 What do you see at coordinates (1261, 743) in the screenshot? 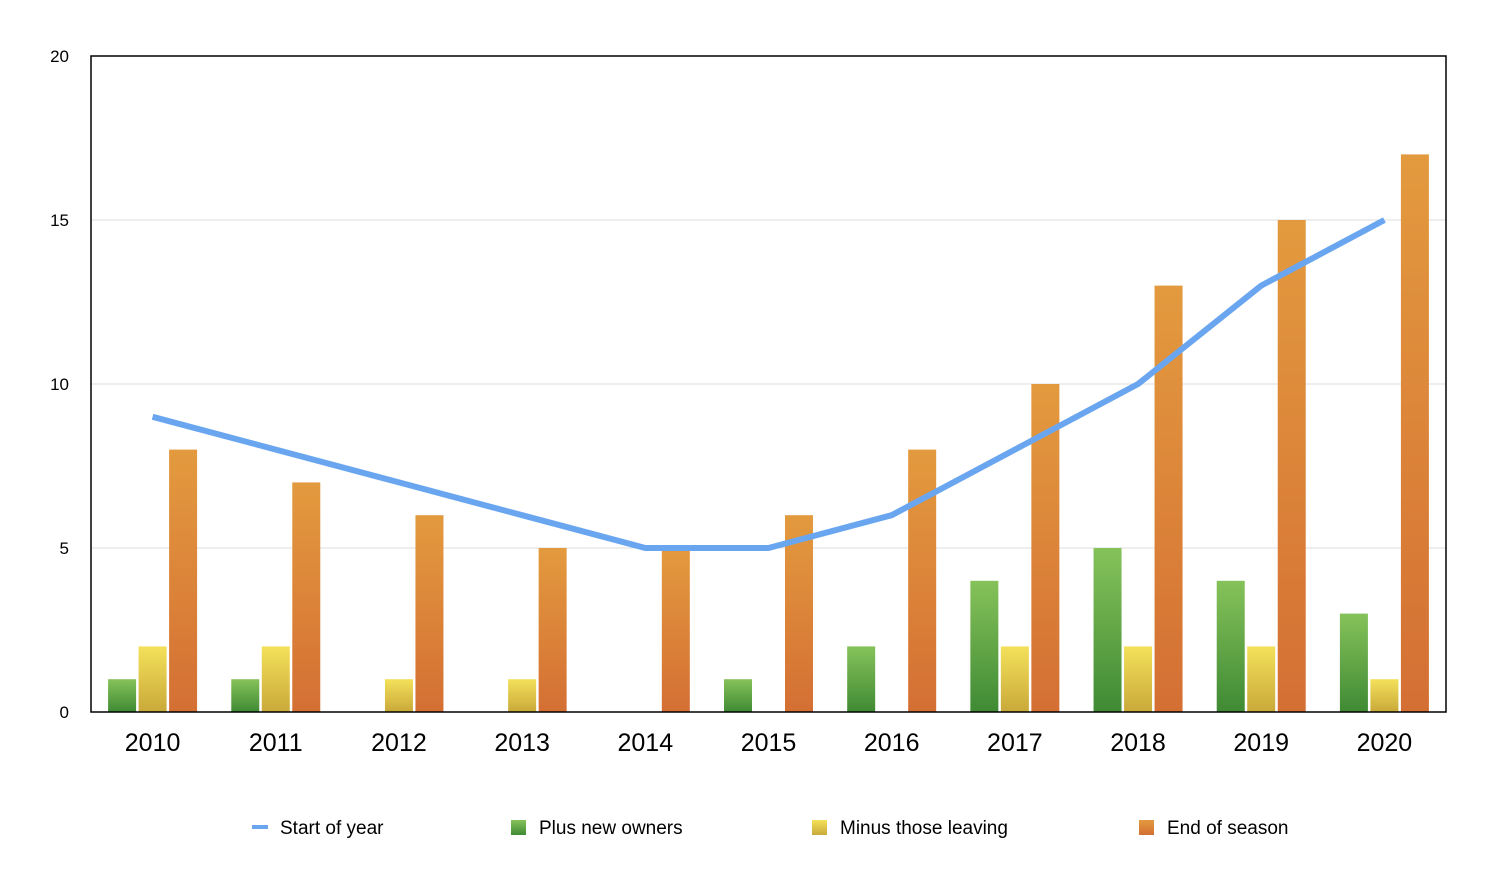
I see `x-tick-label: 2019` at bounding box center [1261, 743].